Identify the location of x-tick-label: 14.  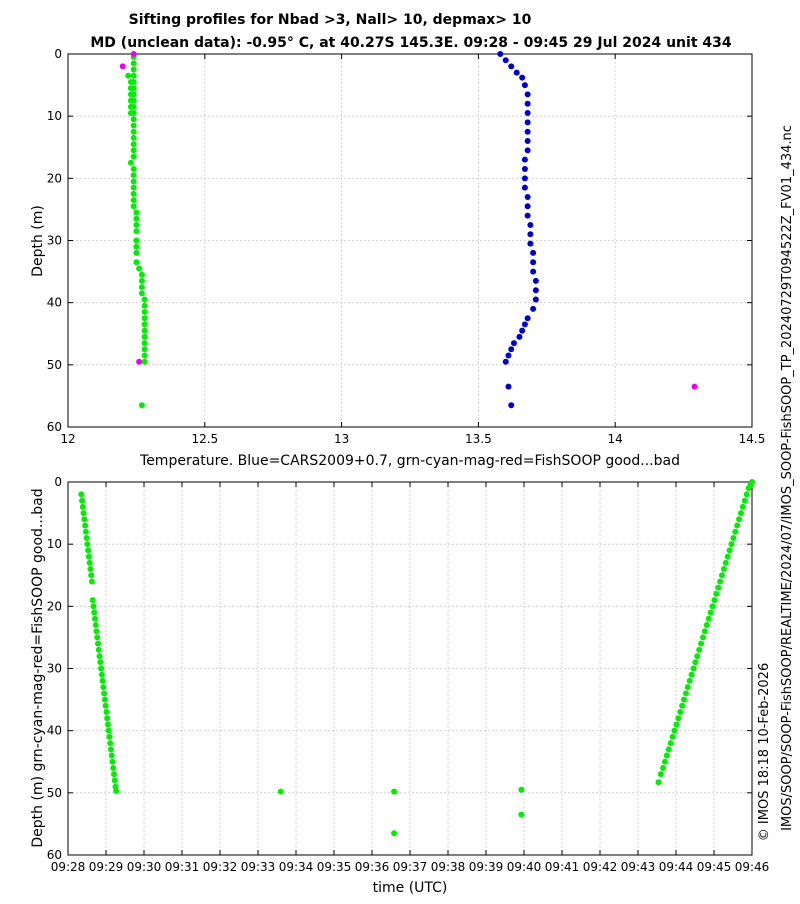
(615, 439).